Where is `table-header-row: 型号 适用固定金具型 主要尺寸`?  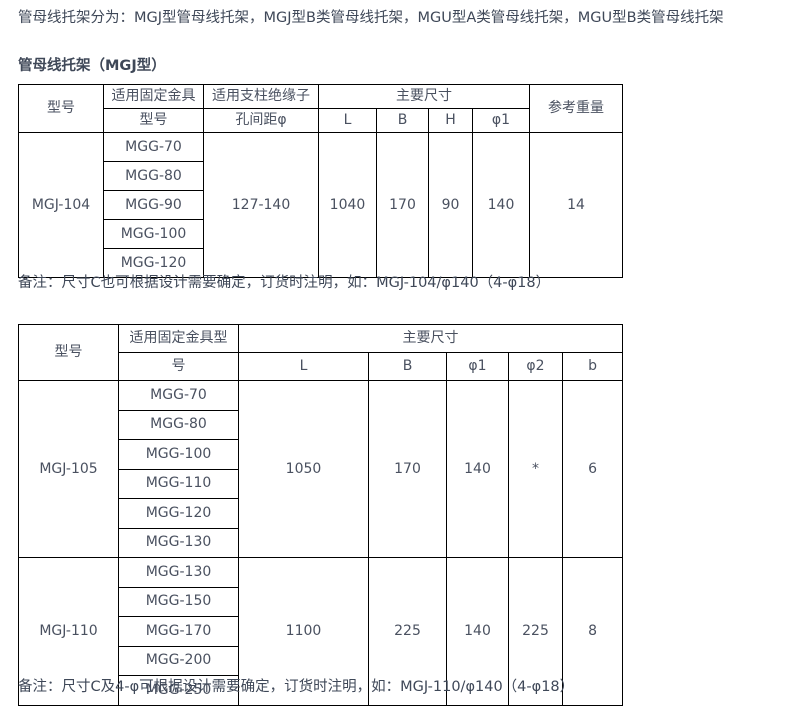
table-header-row: 型号 适用固定金具型 主要尺寸 is located at coordinates (321, 352).